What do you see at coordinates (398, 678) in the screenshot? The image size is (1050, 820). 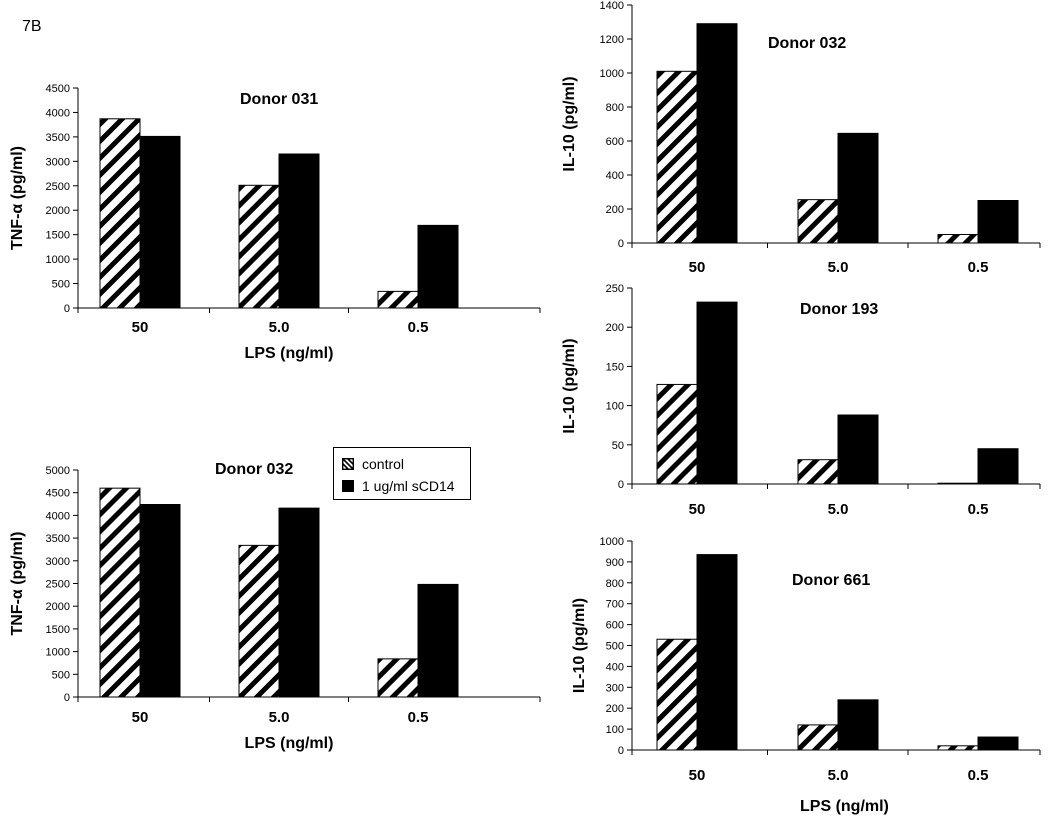 I see `bar-control-0.5` at bounding box center [398, 678].